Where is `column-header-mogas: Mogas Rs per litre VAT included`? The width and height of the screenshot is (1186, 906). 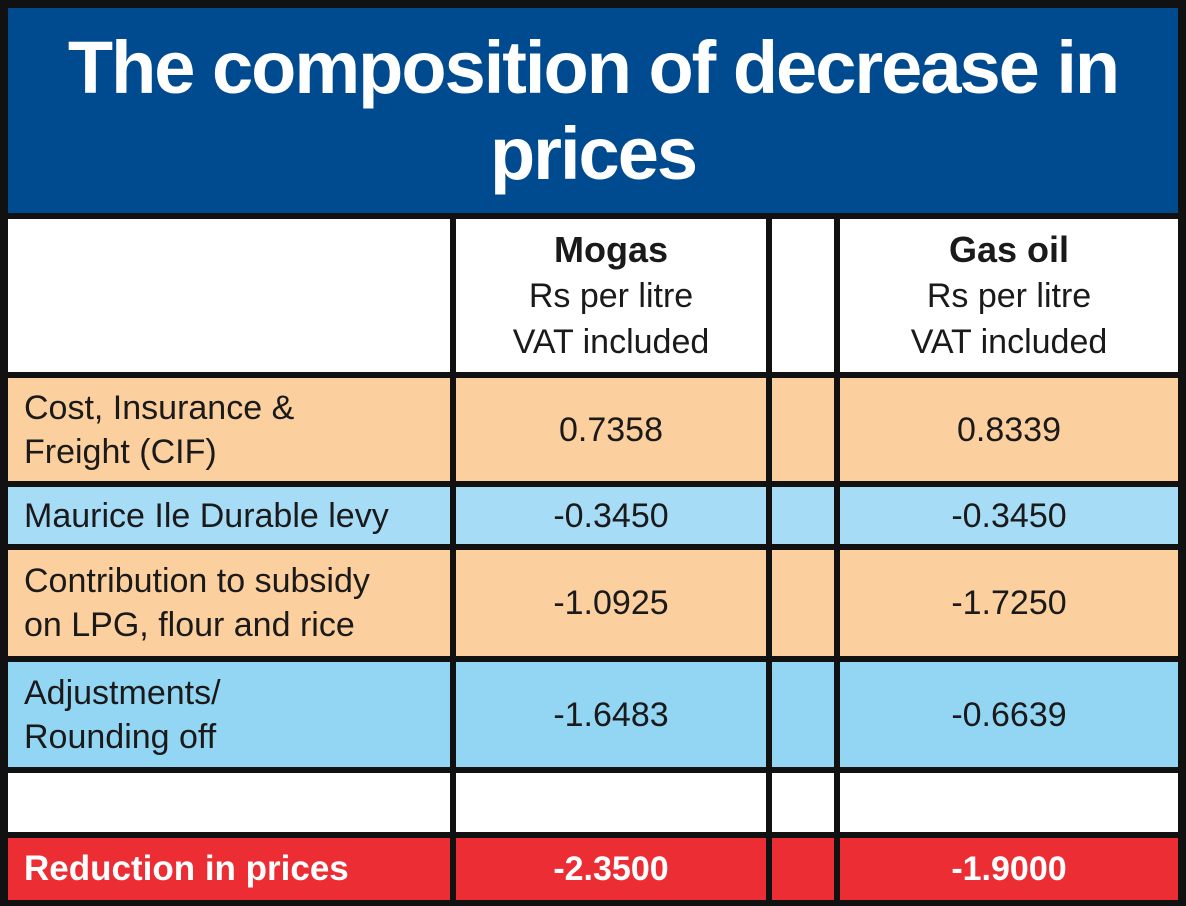 column-header-mogas: Mogas Rs per litre VAT included is located at coordinates (611, 295).